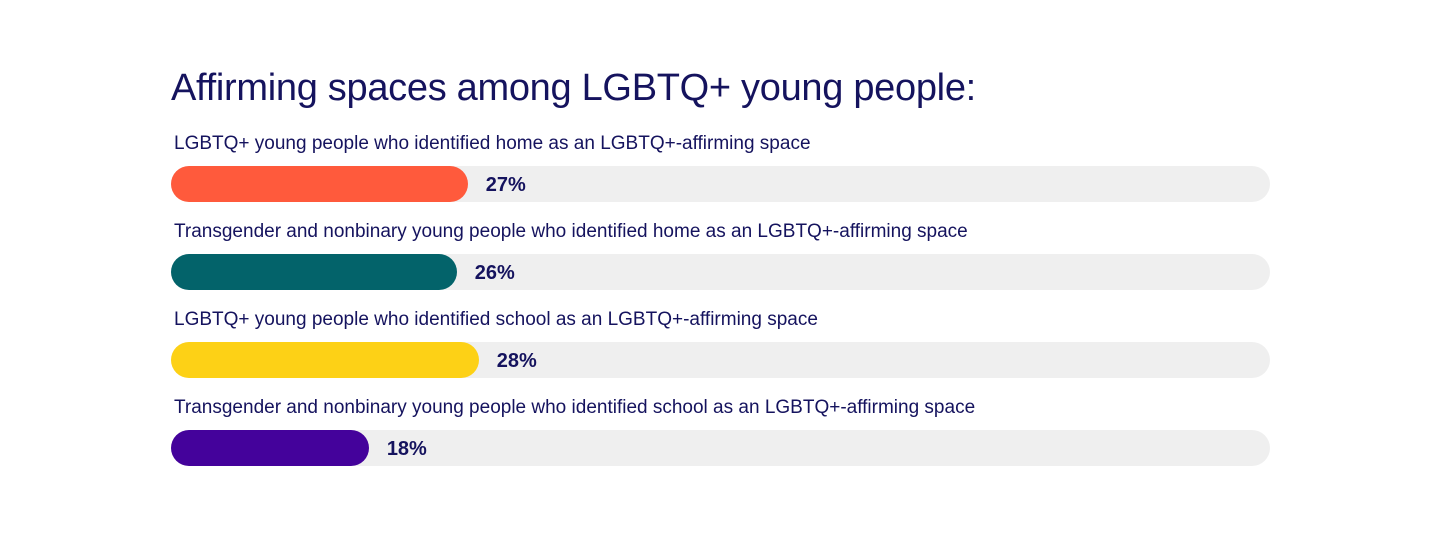 The width and height of the screenshot is (1440, 547). I want to click on bar-track: 27%, so click(720, 184).